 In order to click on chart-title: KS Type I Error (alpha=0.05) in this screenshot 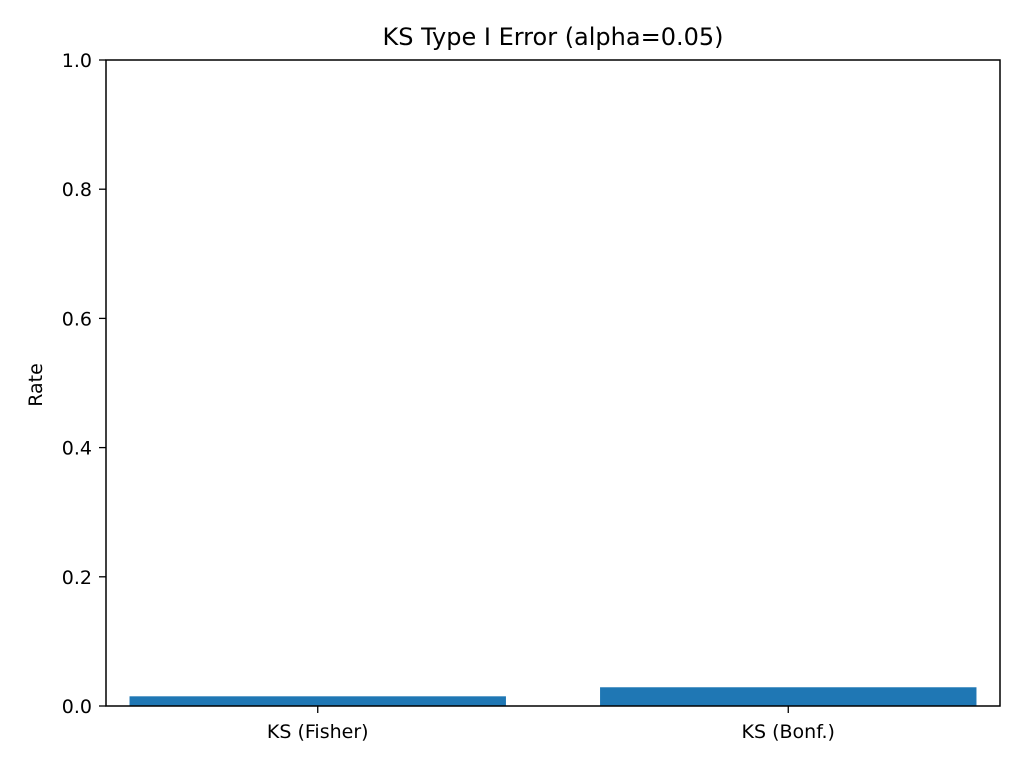, I will do `click(553, 37)`.